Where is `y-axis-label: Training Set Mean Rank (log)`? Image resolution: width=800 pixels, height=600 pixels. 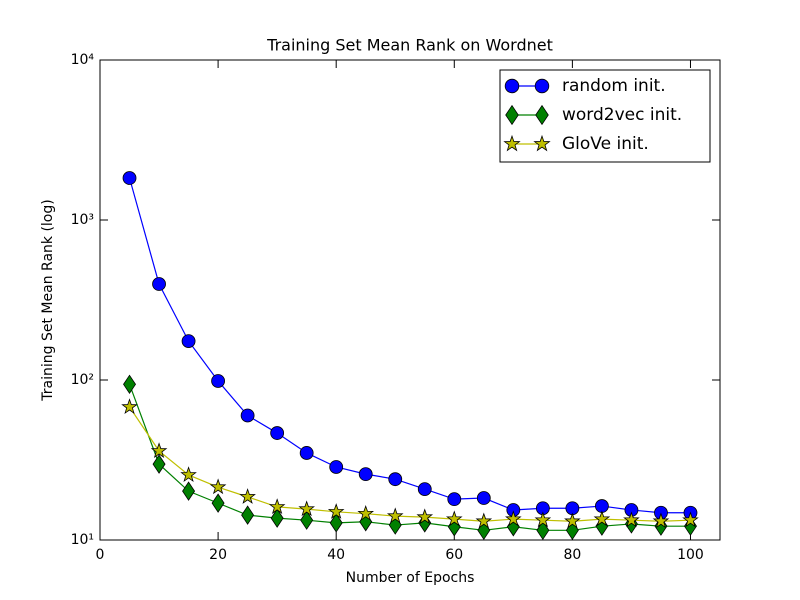 y-axis-label: Training Set Mean Rank (log) is located at coordinates (48, 300).